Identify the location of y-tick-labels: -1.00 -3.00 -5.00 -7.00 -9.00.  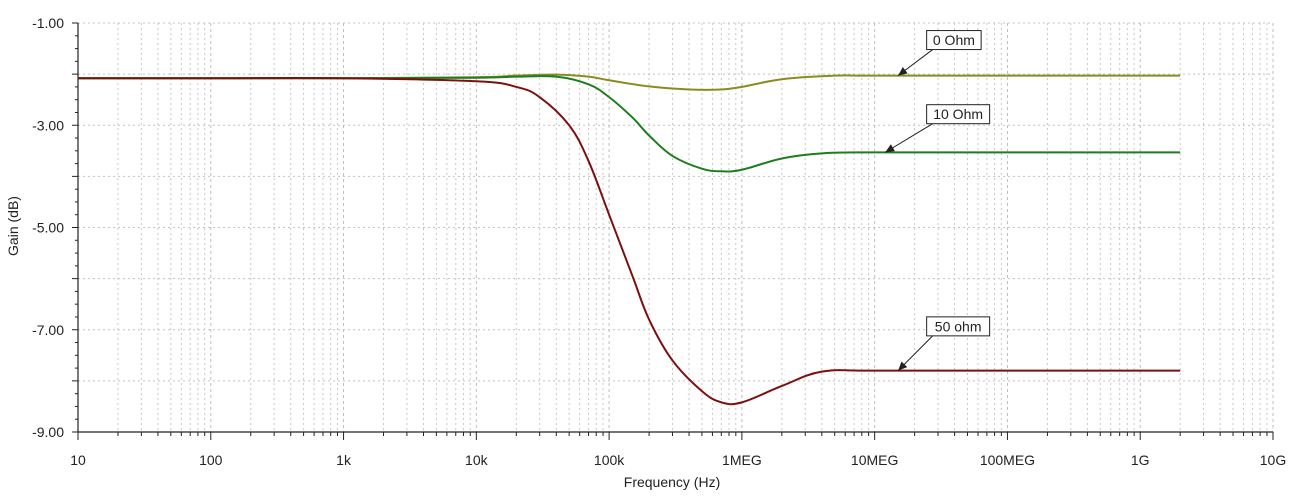
(48, 227).